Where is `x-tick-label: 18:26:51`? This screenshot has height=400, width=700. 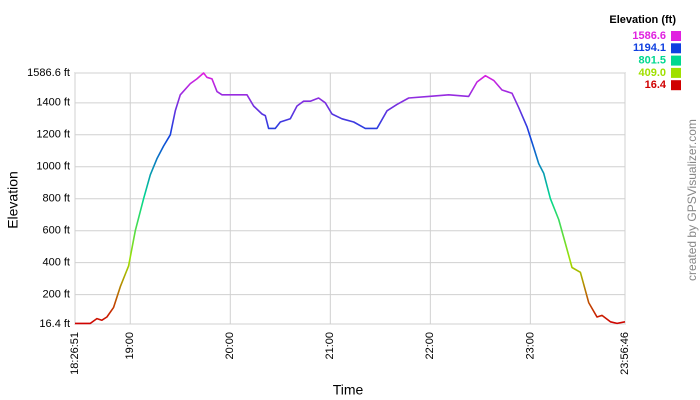
x-tick-label: 18:26:51 is located at coordinates (75, 353).